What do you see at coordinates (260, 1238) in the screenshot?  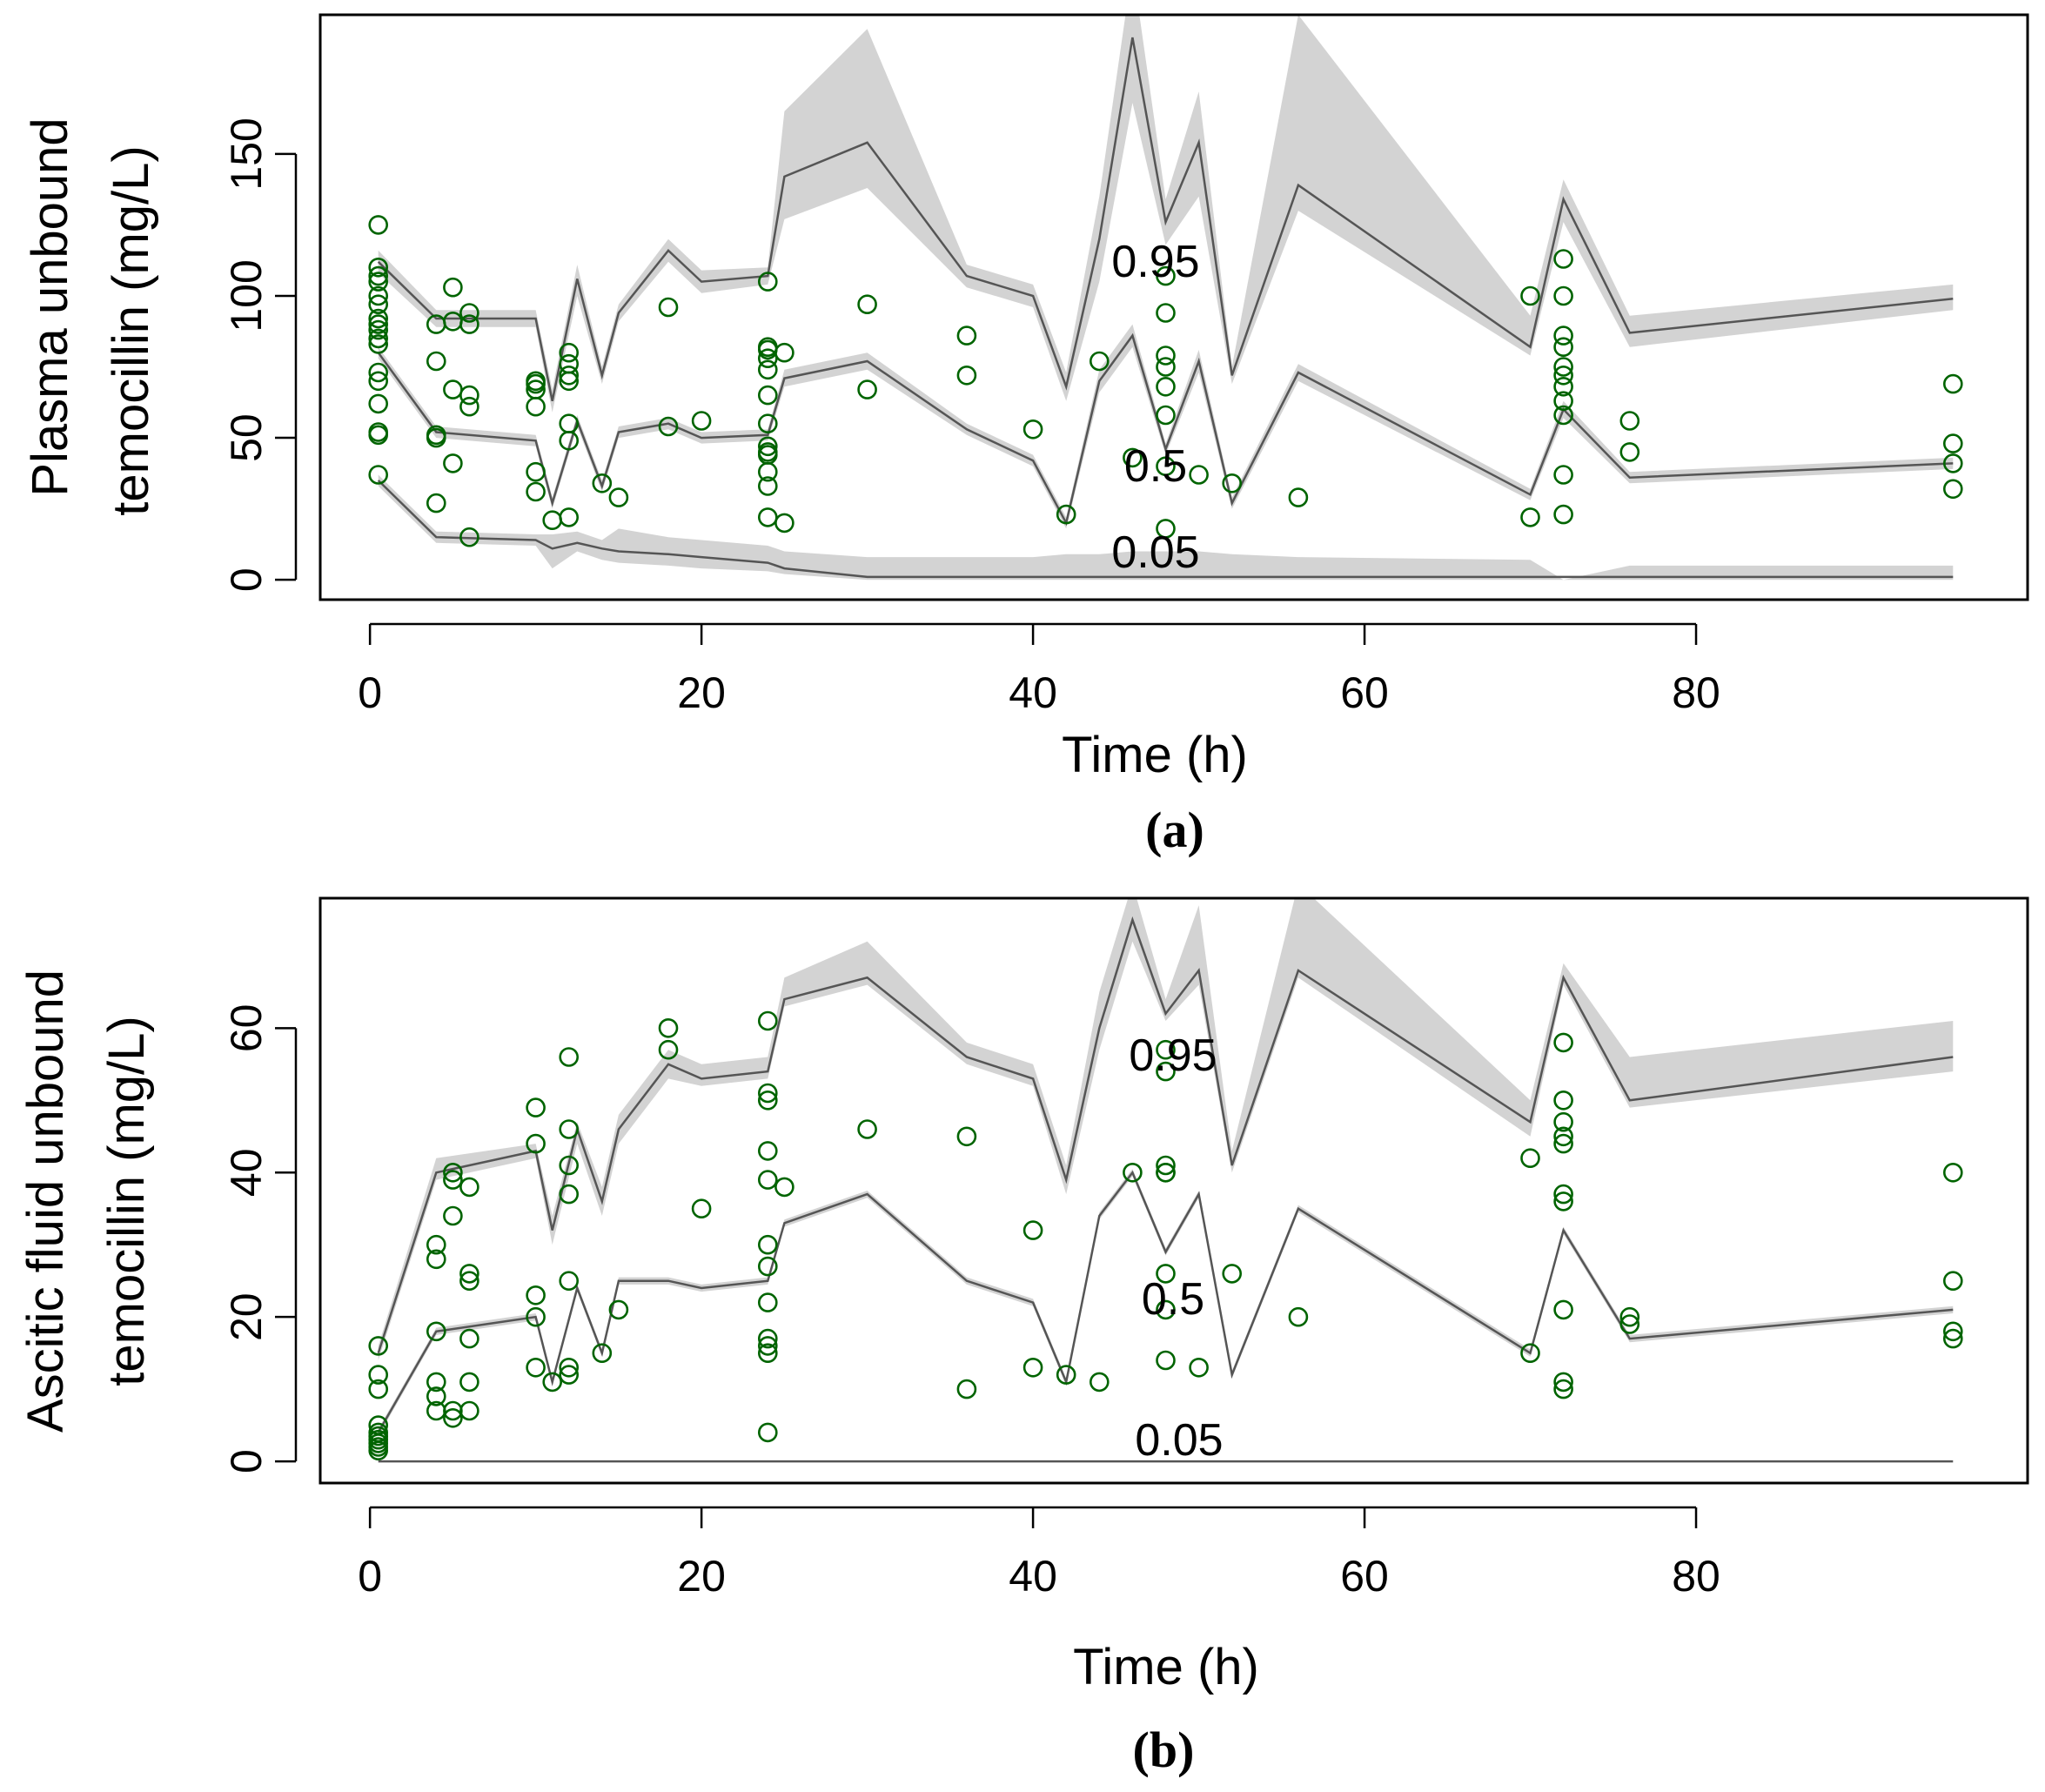 I see `y-axis: 0 20 40 60` at bounding box center [260, 1238].